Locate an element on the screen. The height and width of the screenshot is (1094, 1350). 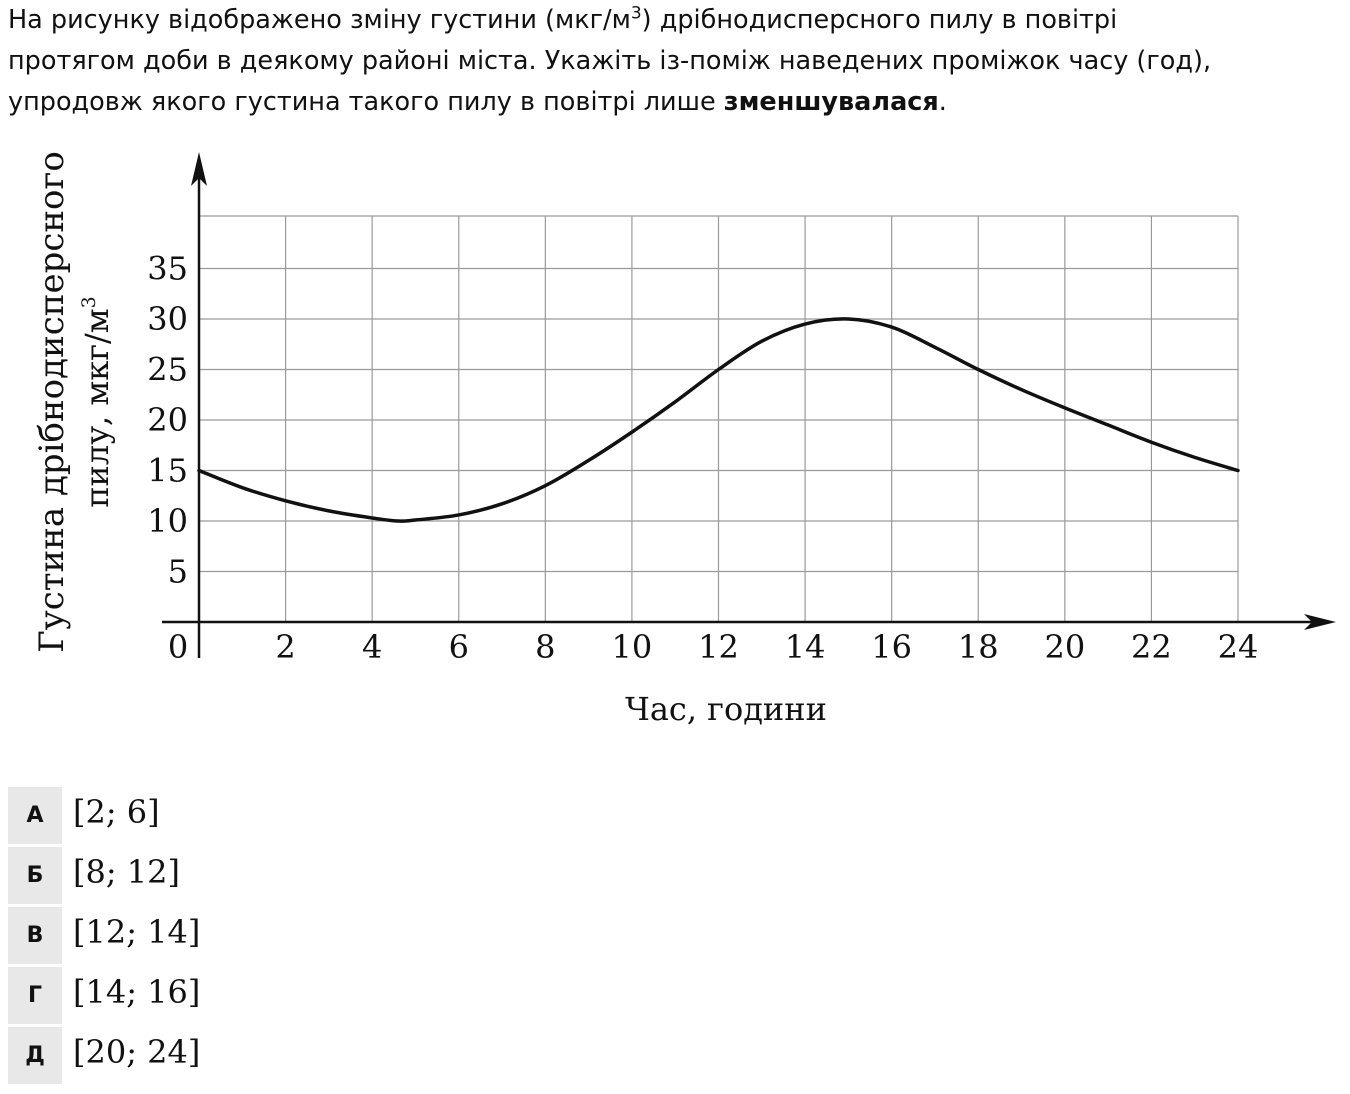
y-tick-label: 20 is located at coordinates (167, 420).